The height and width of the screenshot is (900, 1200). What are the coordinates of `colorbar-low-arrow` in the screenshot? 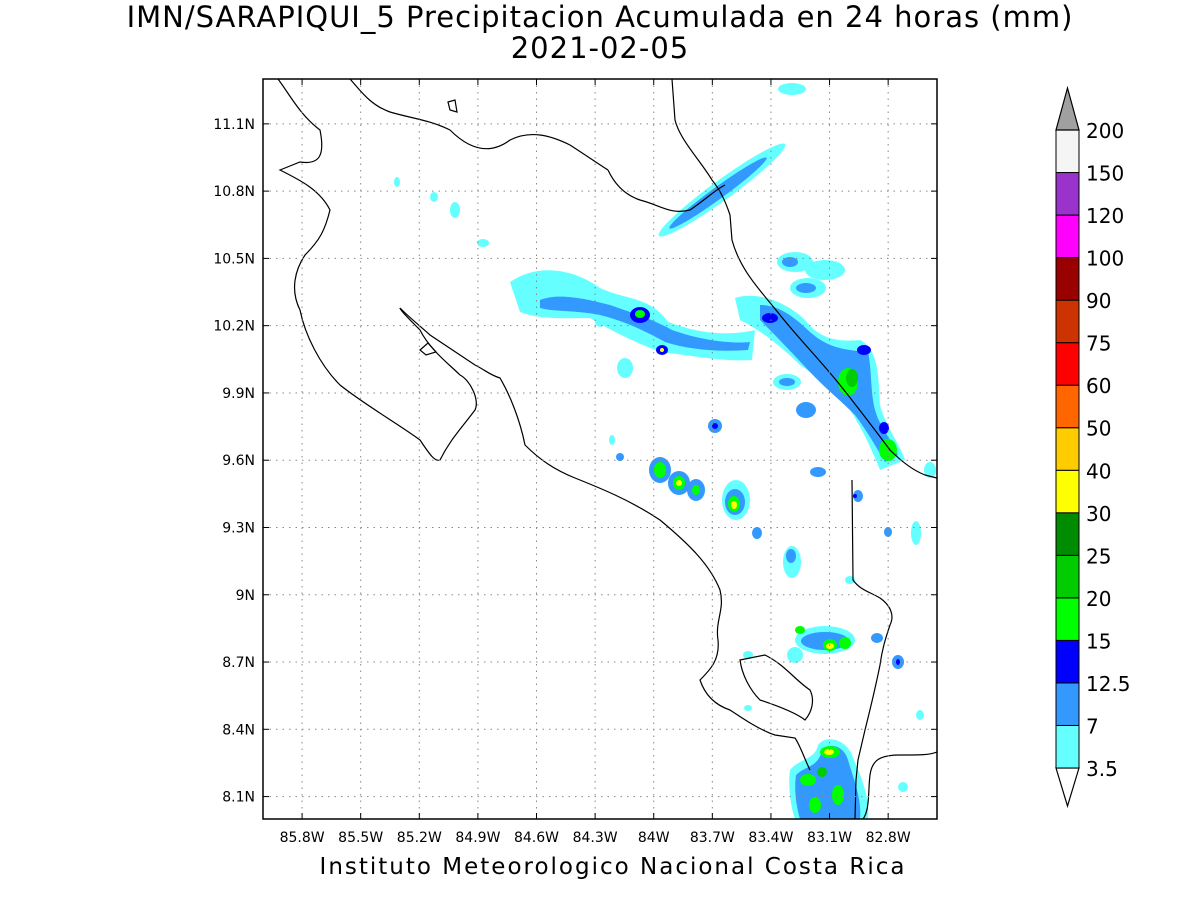 It's located at (1067, 788).